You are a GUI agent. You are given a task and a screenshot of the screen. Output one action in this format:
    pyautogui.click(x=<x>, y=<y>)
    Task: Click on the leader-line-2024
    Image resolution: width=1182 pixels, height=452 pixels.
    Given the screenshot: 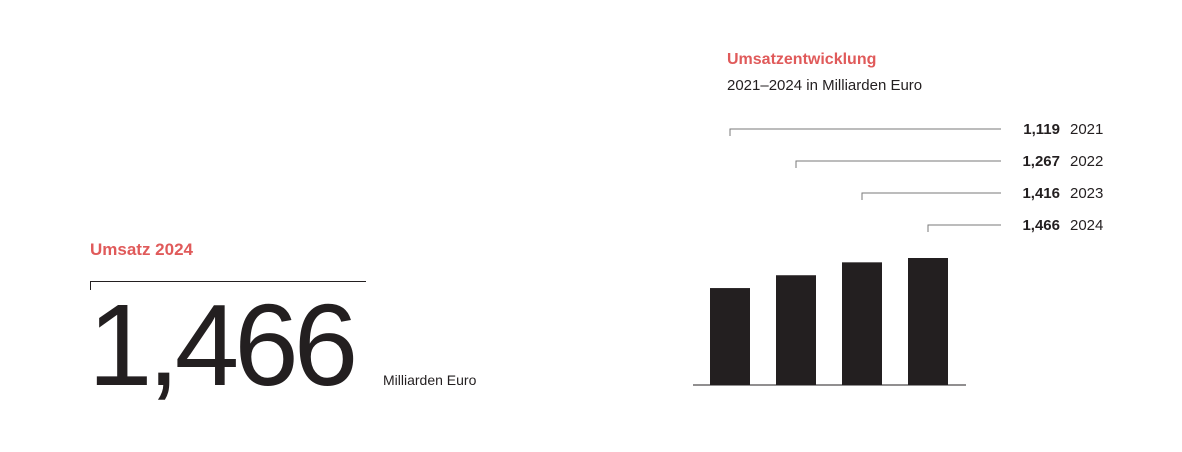 What is the action you would take?
    pyautogui.click(x=964, y=228)
    